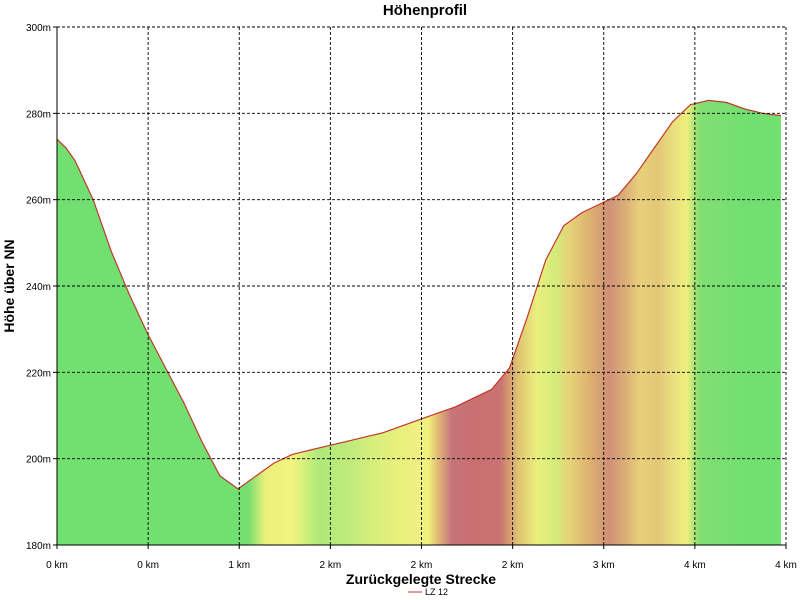 The image size is (800, 600). What do you see at coordinates (38, 460) in the screenshot?
I see `y-tick-label: 200m` at bounding box center [38, 460].